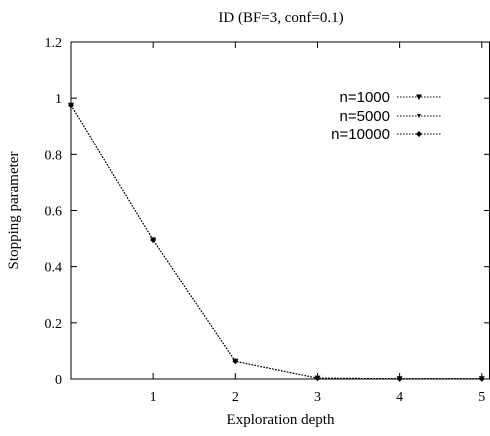 The height and width of the screenshot is (436, 490). What do you see at coordinates (280, 18) in the screenshot?
I see `chart-title: ID (BF=3, conf=0.1)` at bounding box center [280, 18].